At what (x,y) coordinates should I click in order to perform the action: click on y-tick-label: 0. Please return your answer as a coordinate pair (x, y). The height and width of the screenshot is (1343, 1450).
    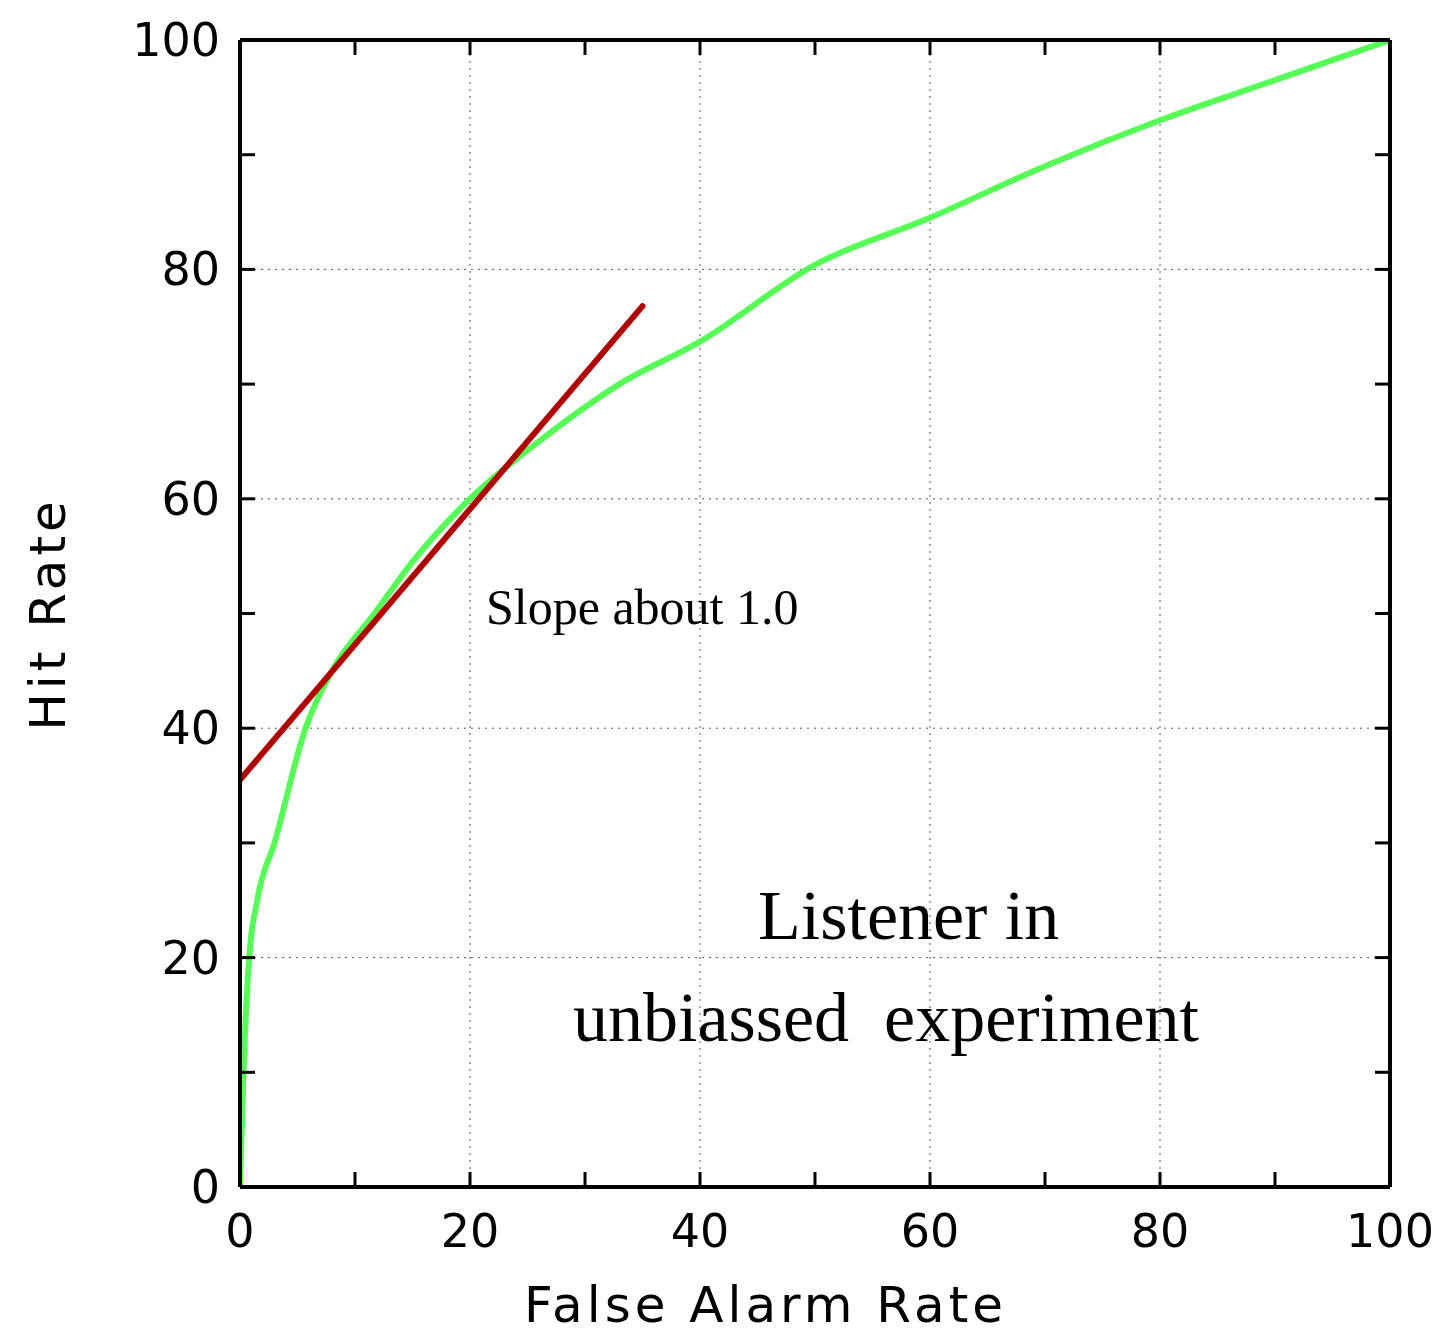
    Looking at the image, I should click on (205, 1187).